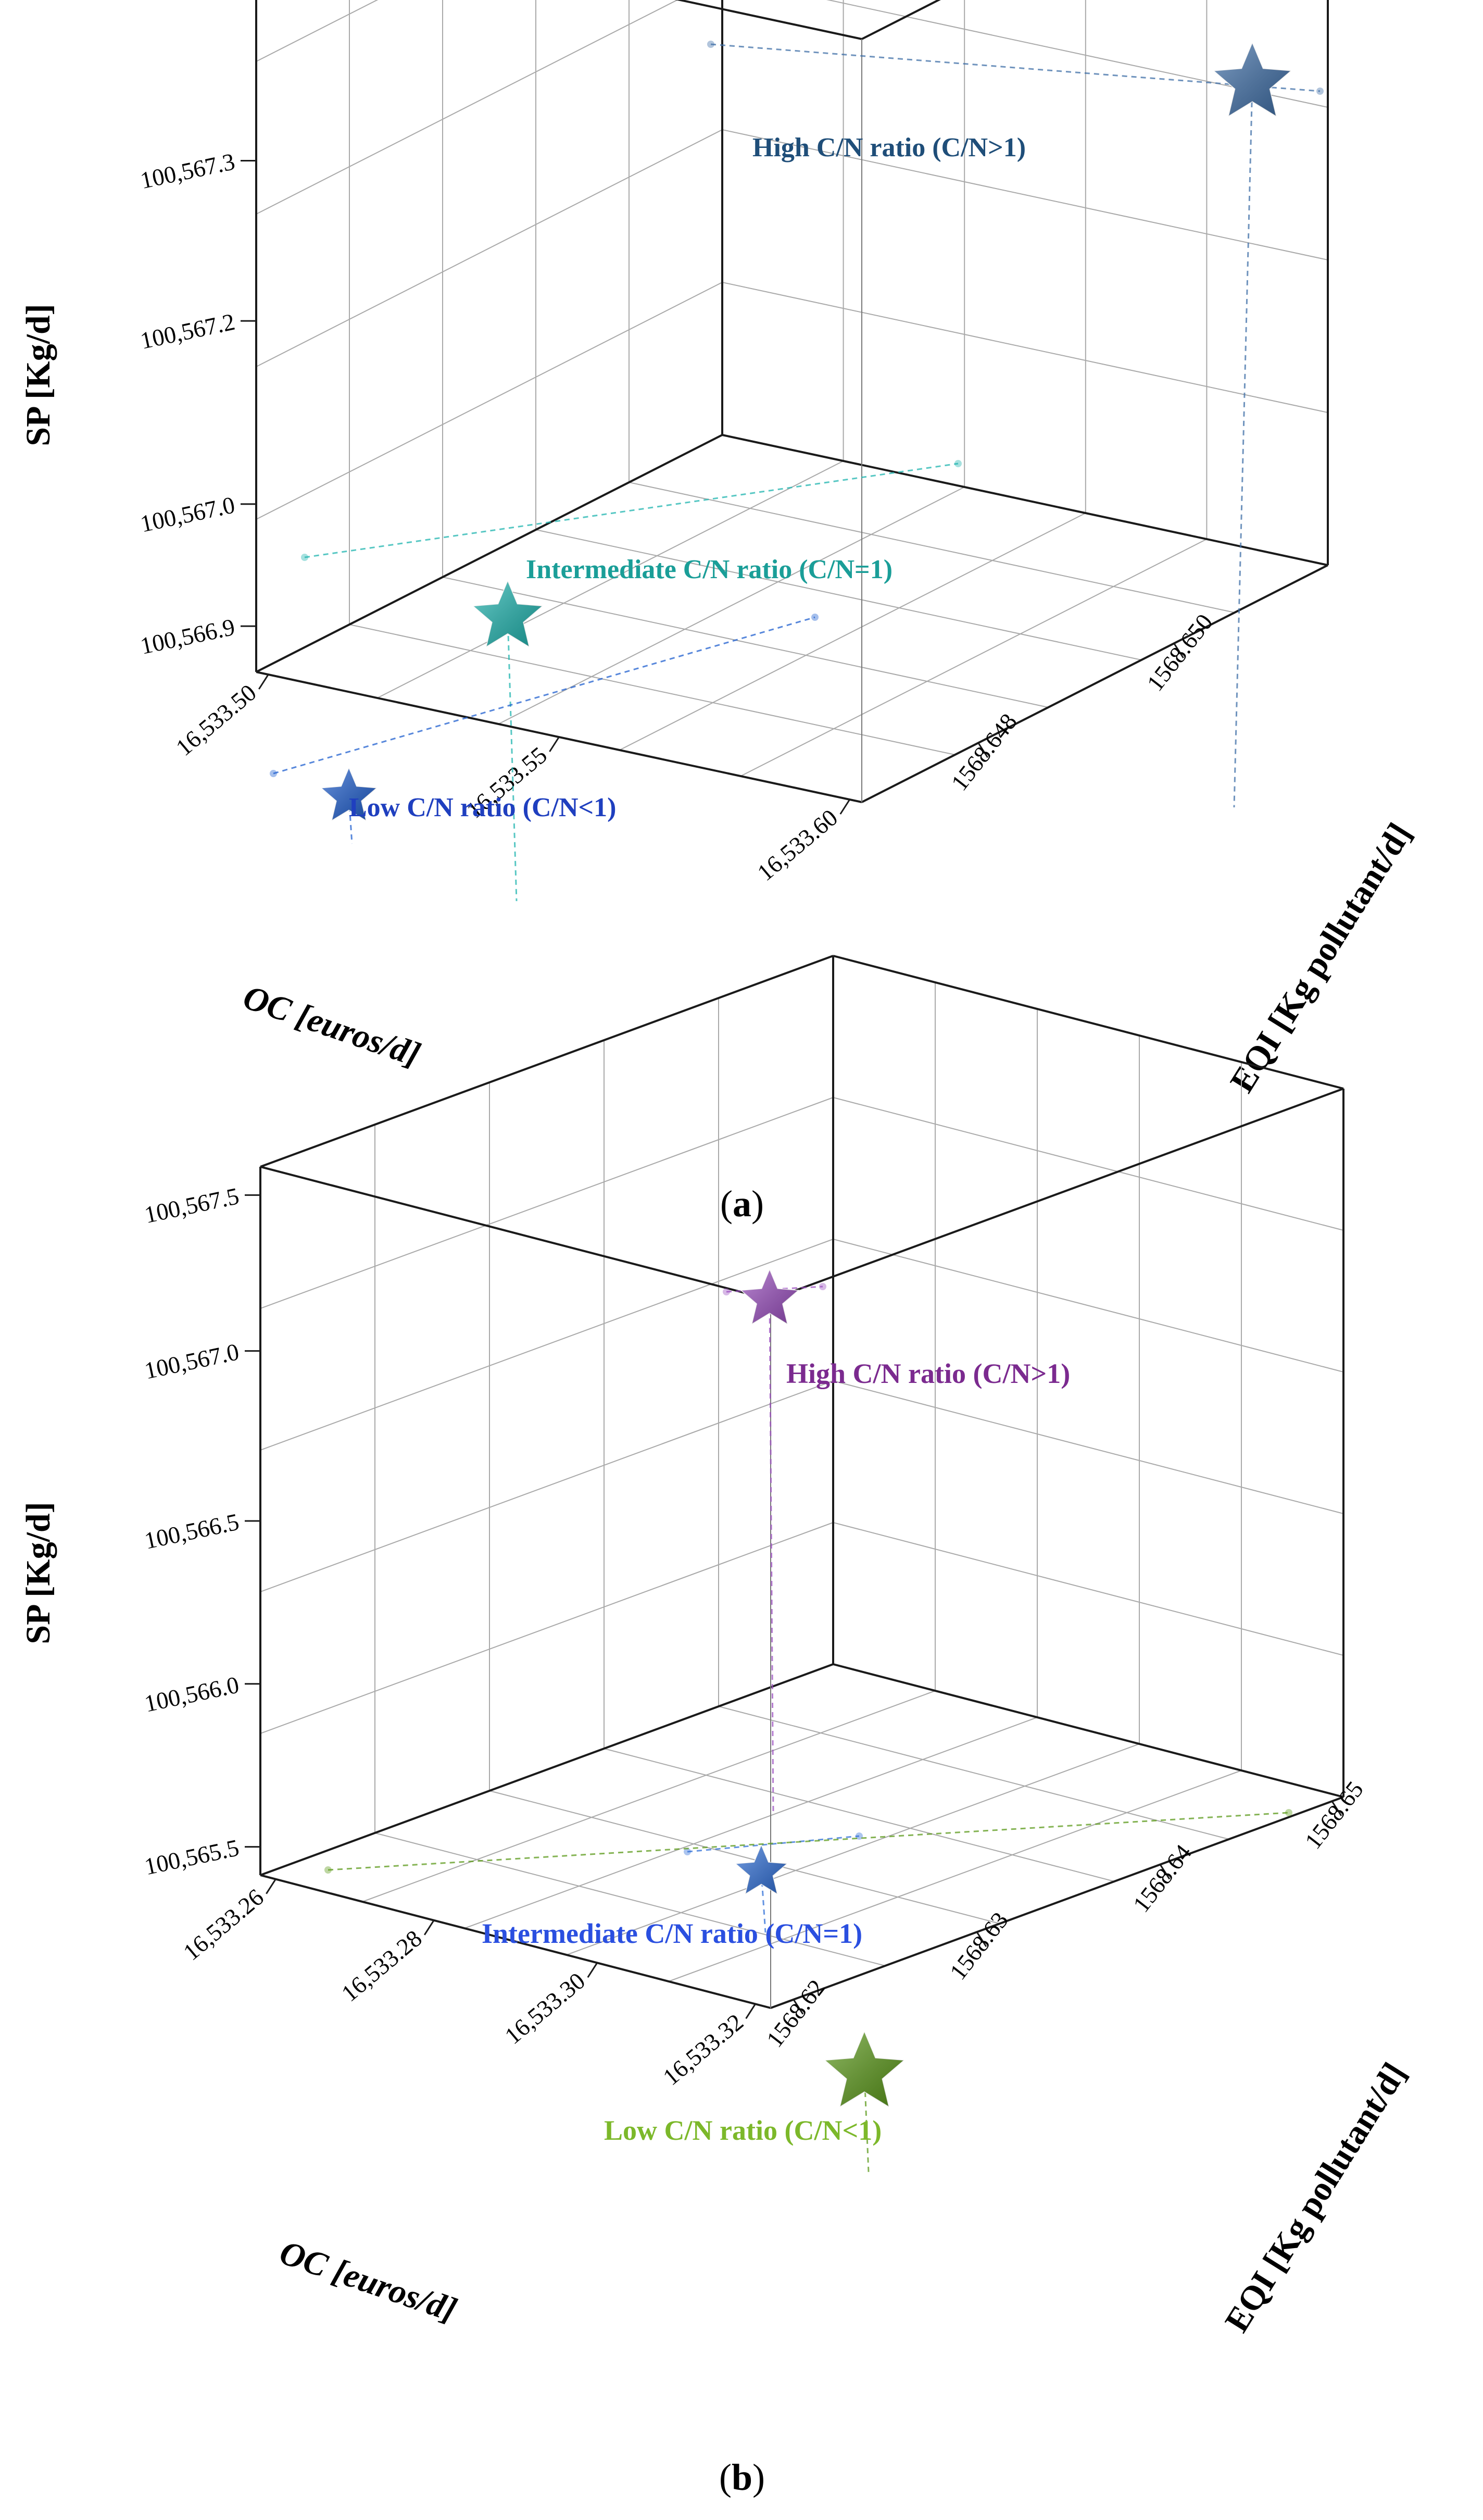  What do you see at coordinates (703, 2049) in the screenshot?
I see `x-tick-label: 16,533.32` at bounding box center [703, 2049].